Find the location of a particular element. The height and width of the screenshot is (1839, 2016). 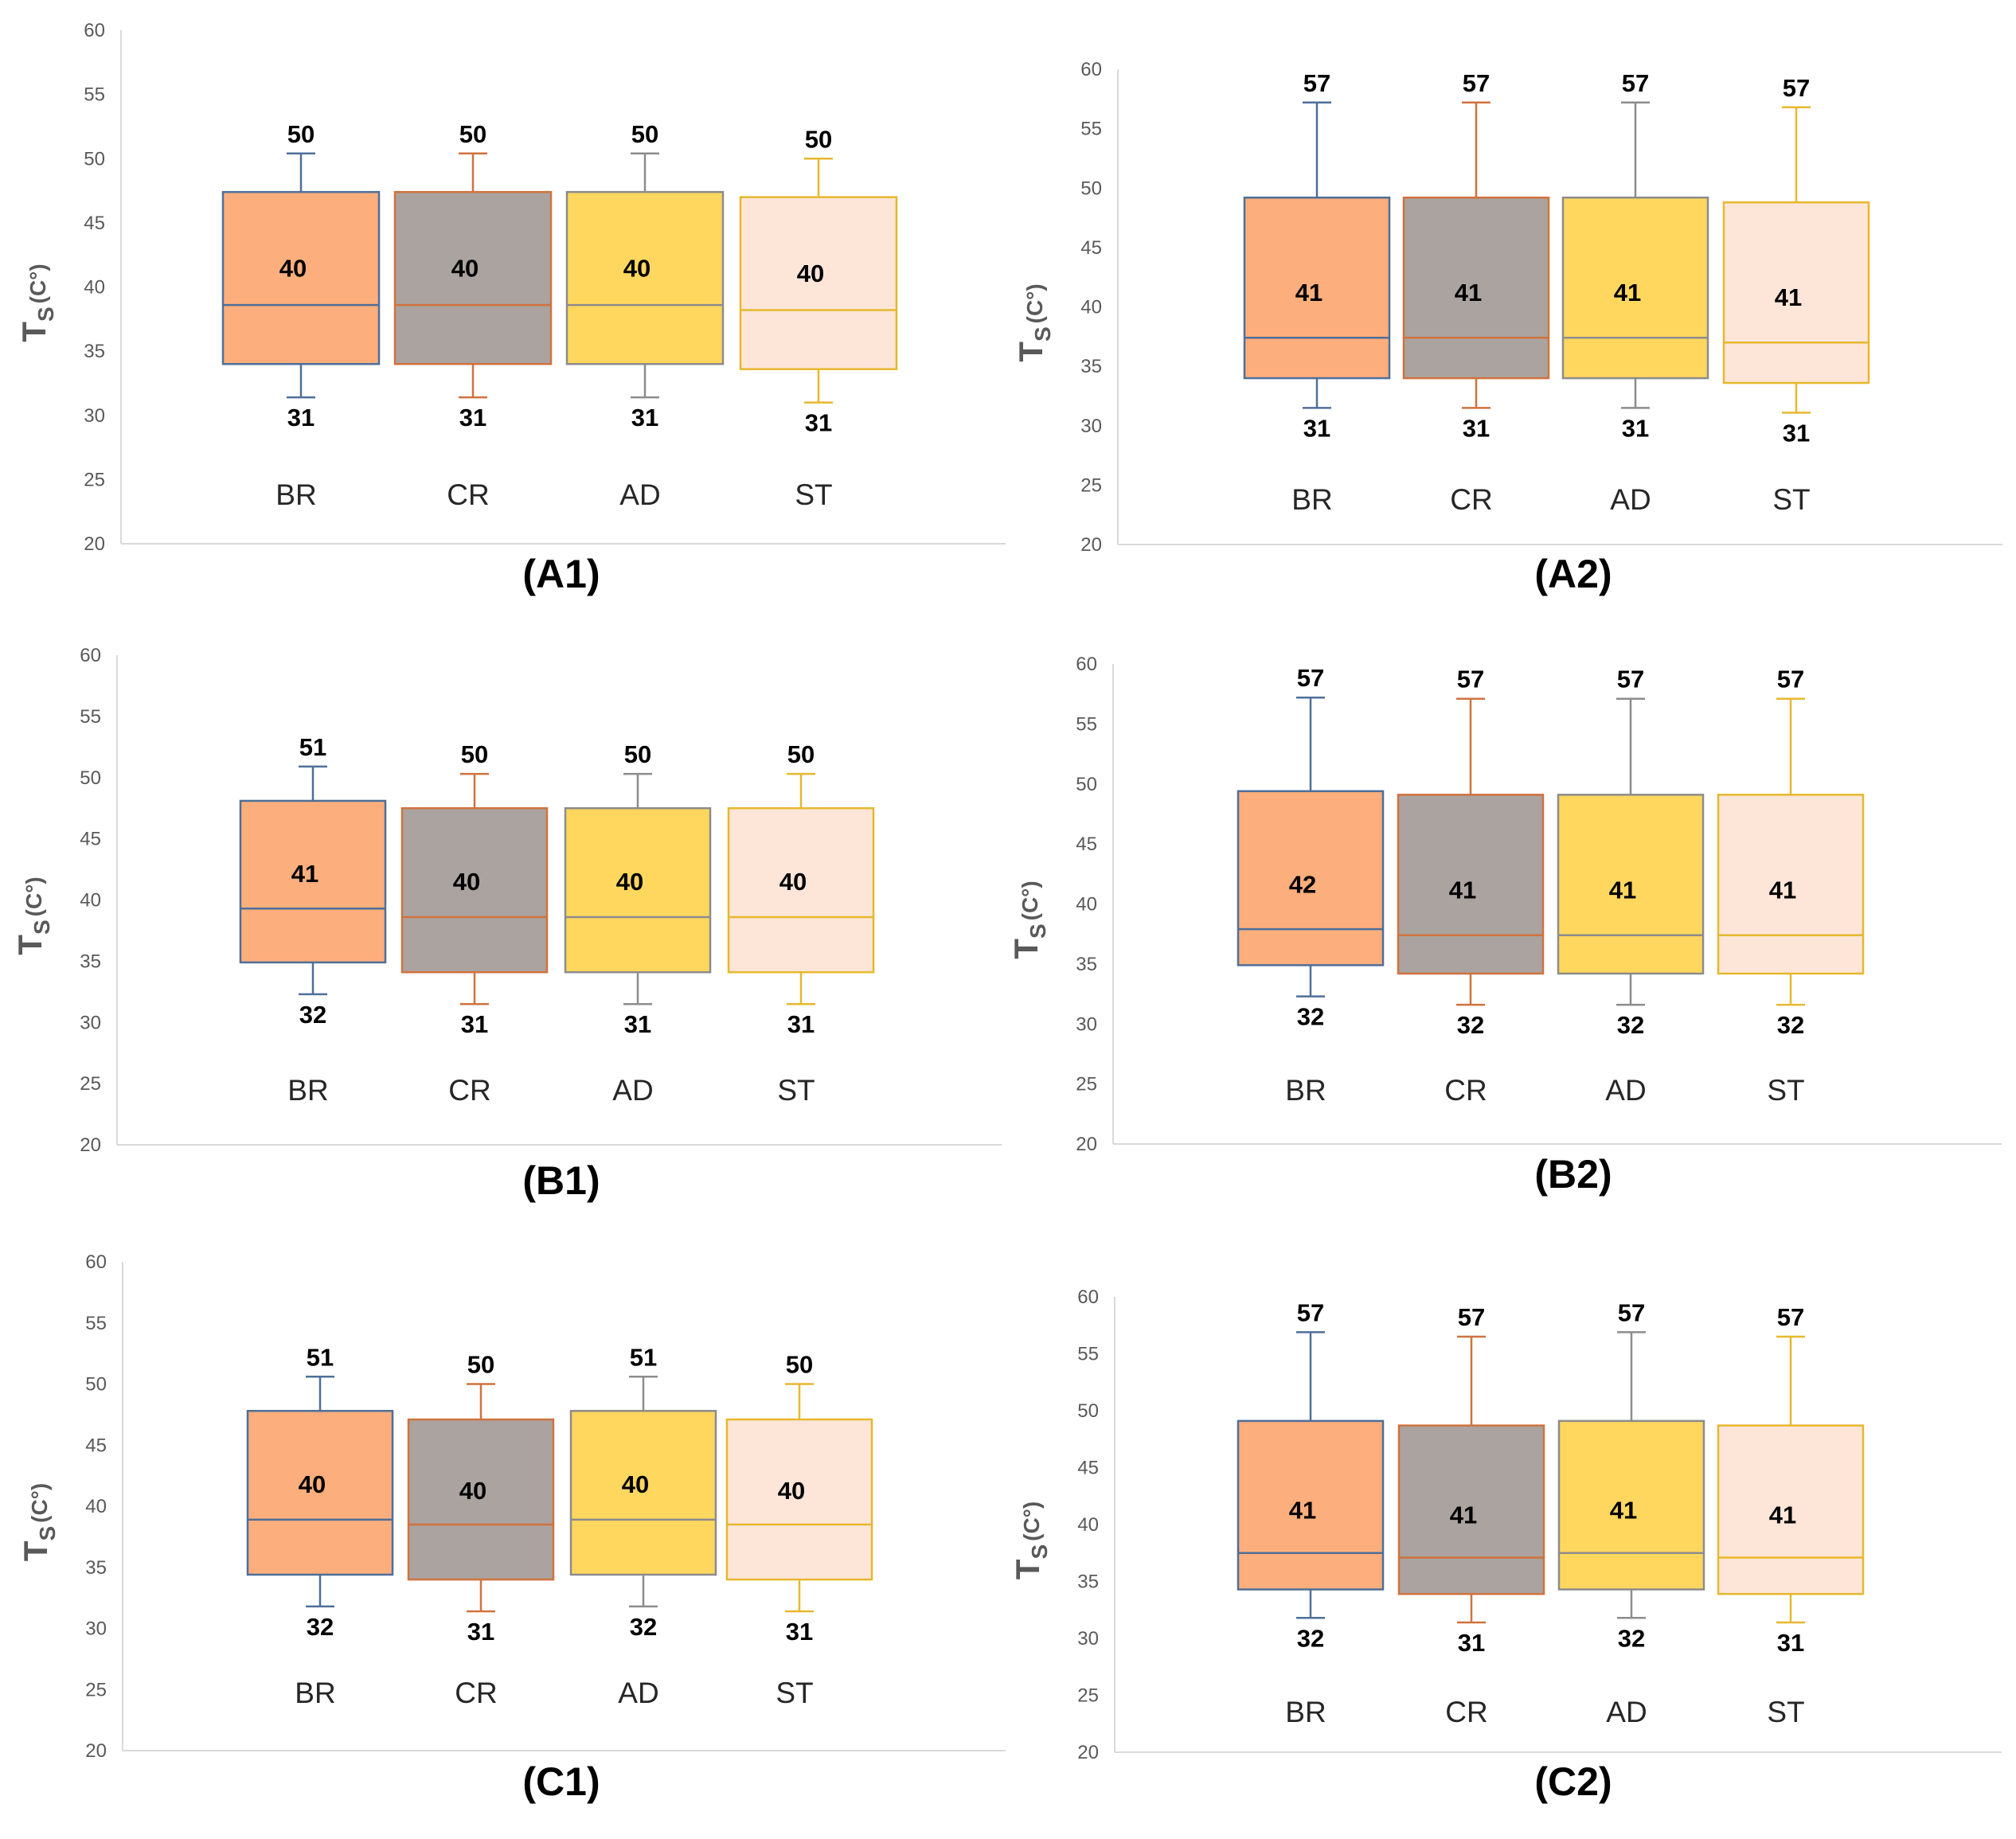

box-ad: 50 40 31 AD is located at coordinates (645, 315).